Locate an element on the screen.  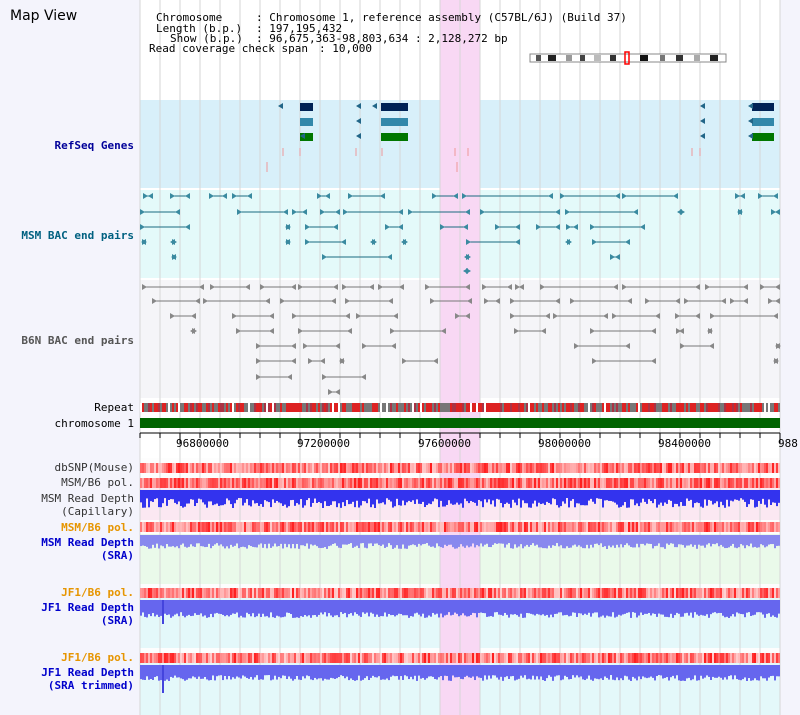
track-label-jf1-b6-pol-2: JF1/B6 pol. is located at coordinates (97, 657).